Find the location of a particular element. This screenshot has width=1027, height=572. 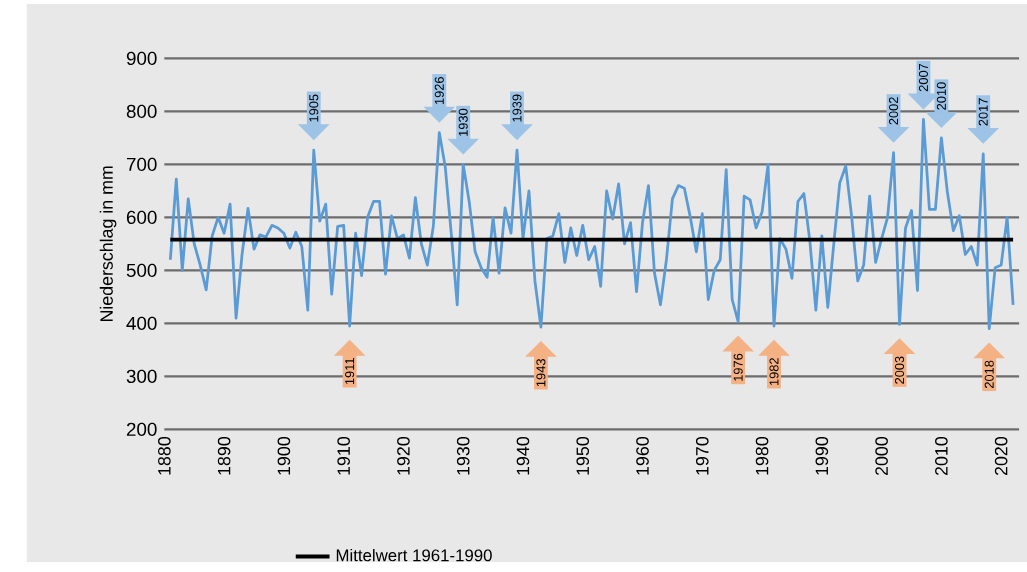

x-tick-label: 1890 is located at coordinates (224, 456).